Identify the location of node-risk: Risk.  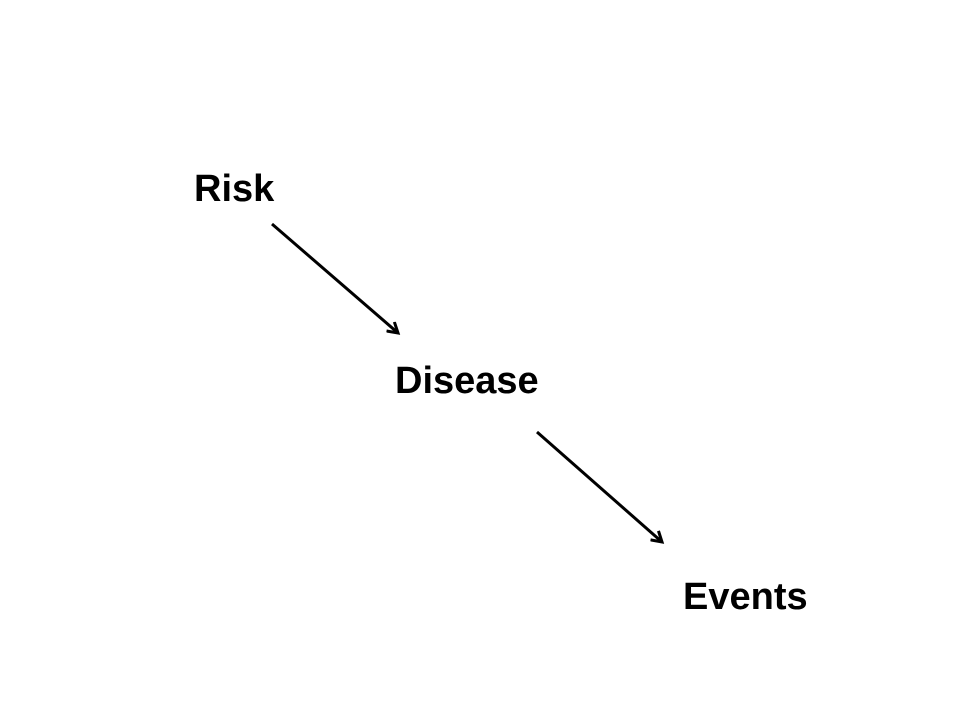
(234, 189).